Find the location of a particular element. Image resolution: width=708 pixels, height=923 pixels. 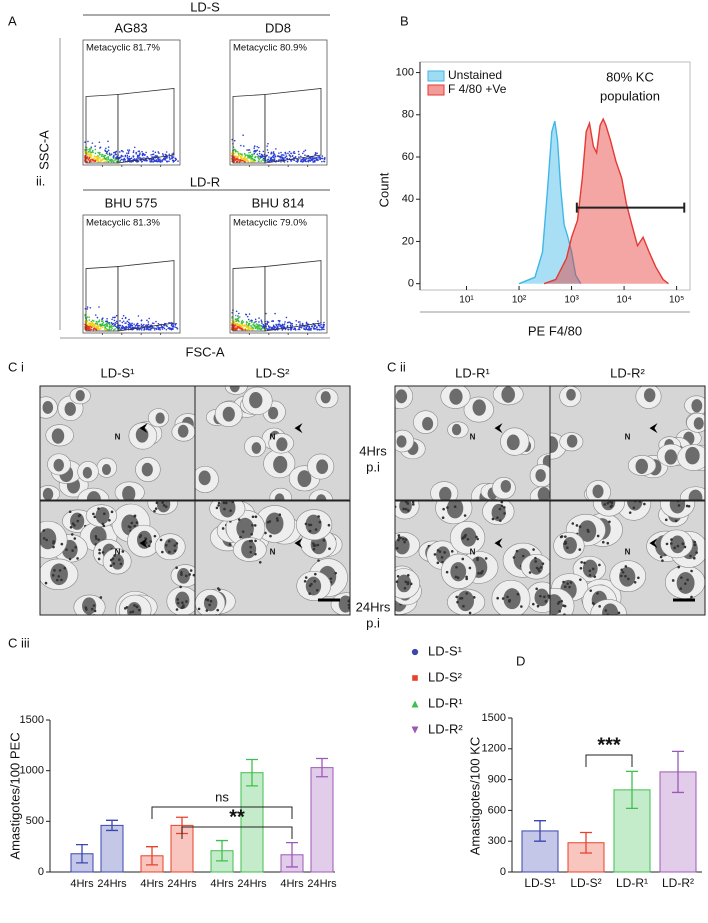

y-tick-label: 20 is located at coordinates (408, 241).